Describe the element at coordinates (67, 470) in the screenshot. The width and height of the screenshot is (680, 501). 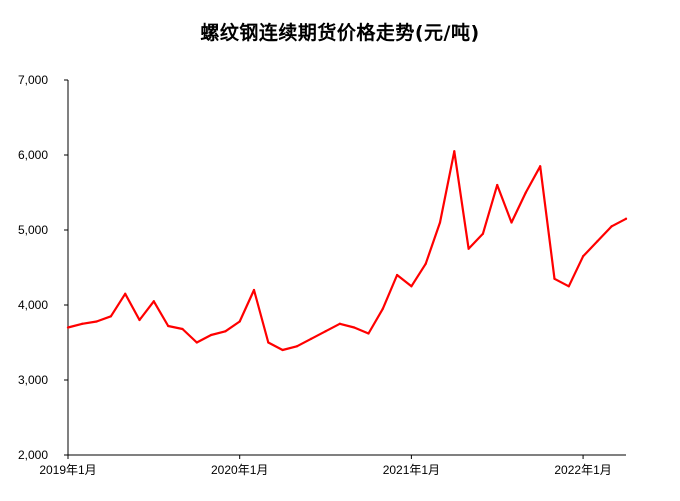
I see `x-tick-label: 2019年1月` at that location.